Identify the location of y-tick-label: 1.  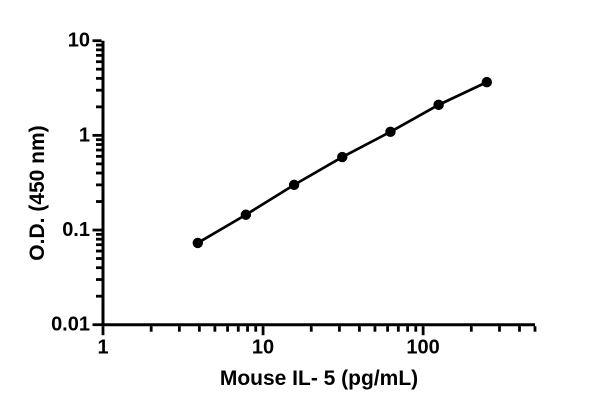
(84, 135).